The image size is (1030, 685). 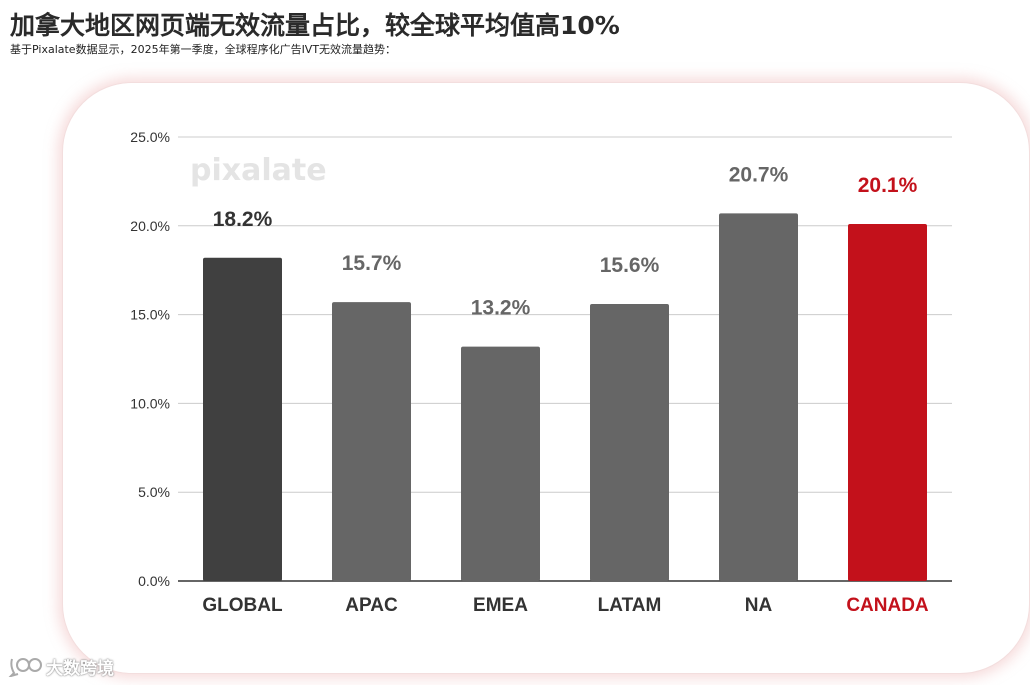 I want to click on category-label: NA, so click(x=759, y=605).